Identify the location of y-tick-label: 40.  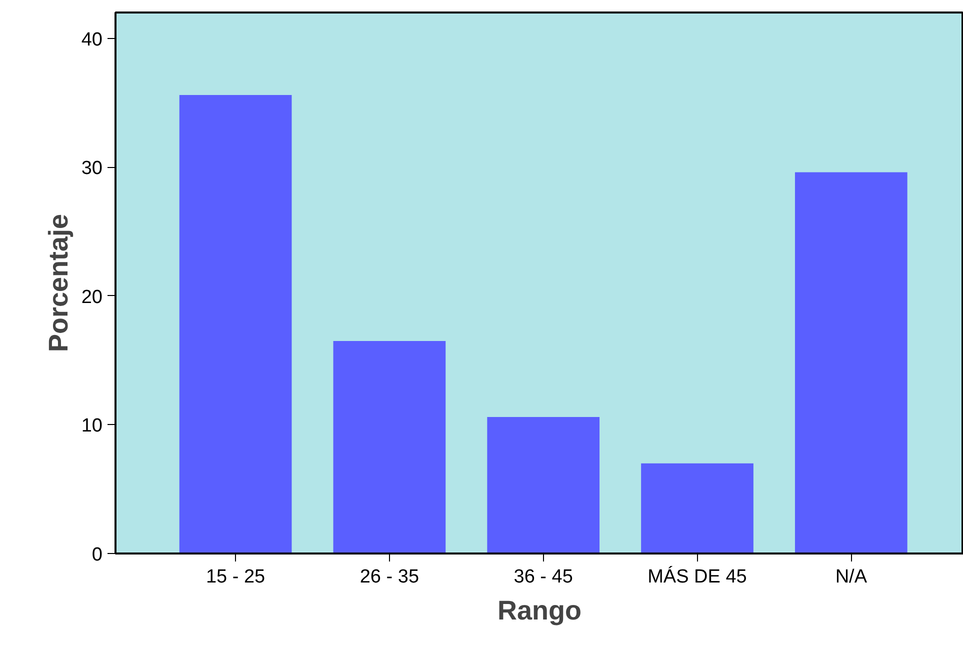
(92, 39).